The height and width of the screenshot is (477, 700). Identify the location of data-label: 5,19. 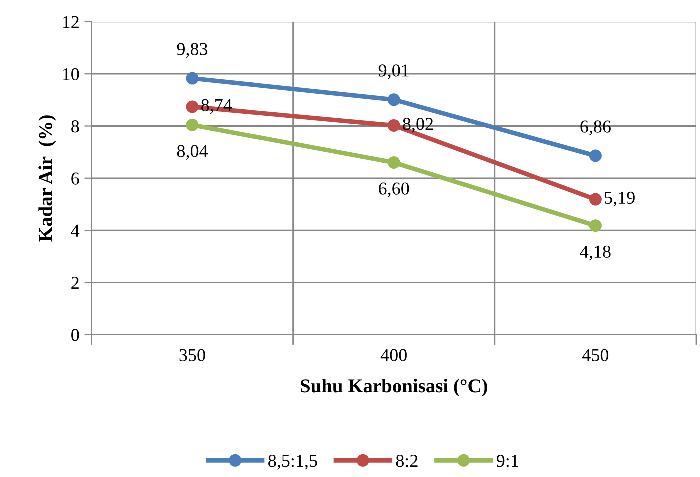
(620, 199).